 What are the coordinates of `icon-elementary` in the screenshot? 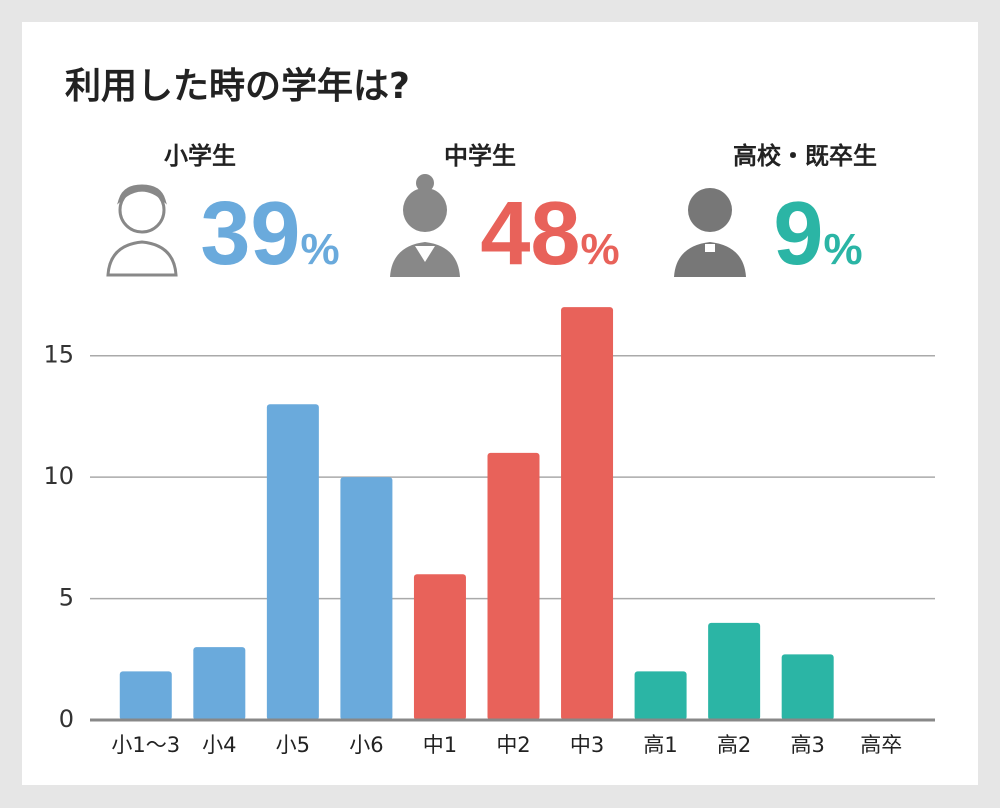 It's located at (142, 230).